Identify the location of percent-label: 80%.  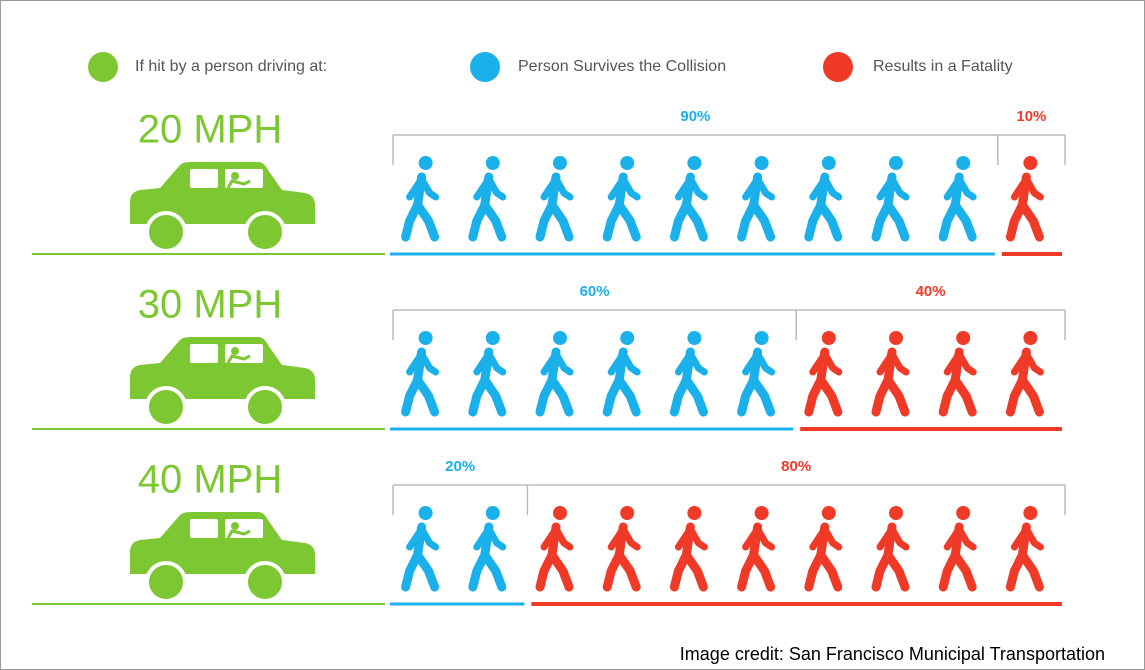
(796, 466).